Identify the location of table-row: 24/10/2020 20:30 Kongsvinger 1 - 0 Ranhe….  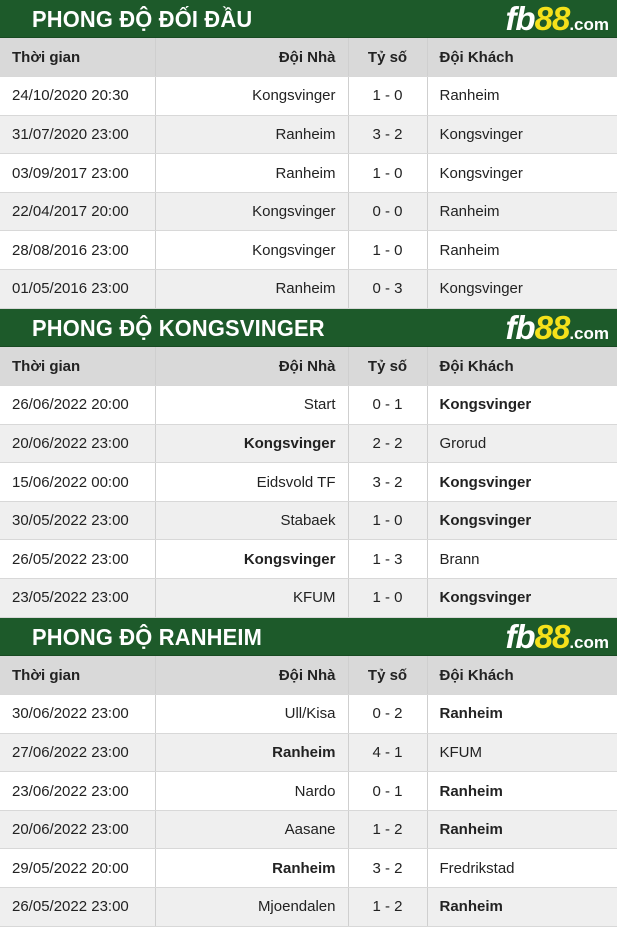
(308, 96).